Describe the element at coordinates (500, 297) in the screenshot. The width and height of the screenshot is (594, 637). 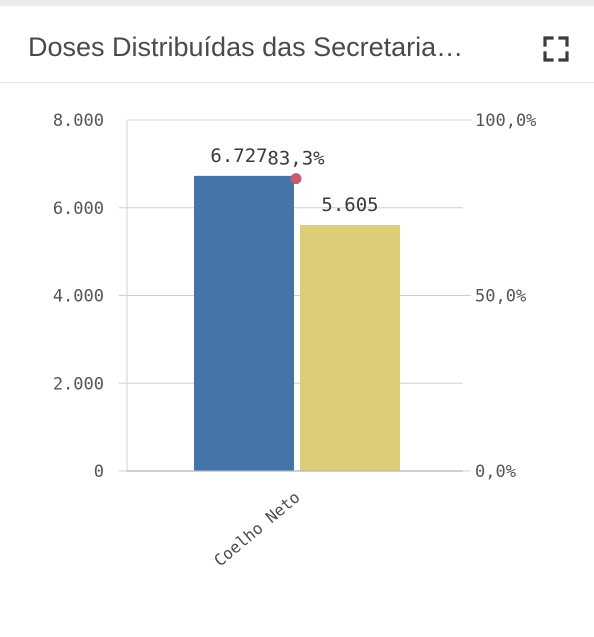
I see `y2-tick-label: 50,0%` at that location.